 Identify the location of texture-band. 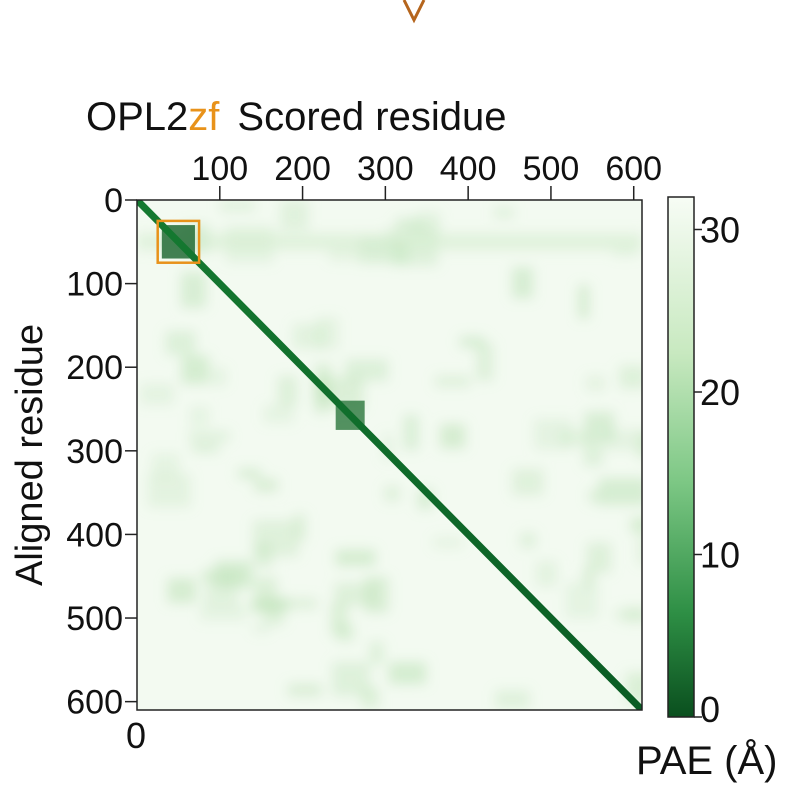
(389, 242).